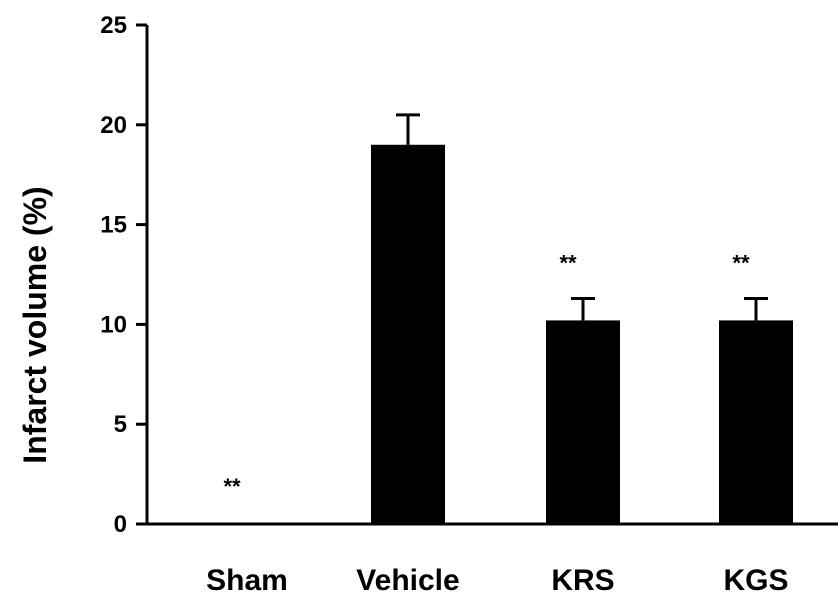 The width and height of the screenshot is (838, 603). Describe the element at coordinates (408, 334) in the screenshot. I see `bar-vehicle` at that location.